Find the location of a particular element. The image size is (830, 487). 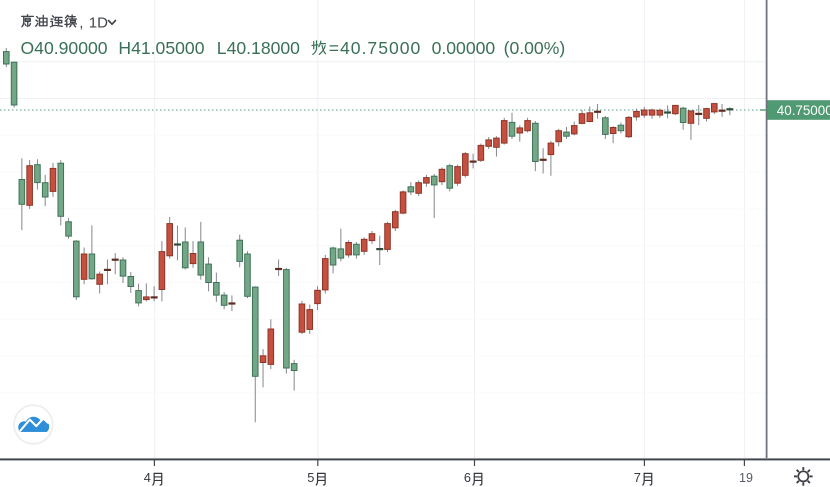

svg-text: 19 is located at coordinates (746, 478).